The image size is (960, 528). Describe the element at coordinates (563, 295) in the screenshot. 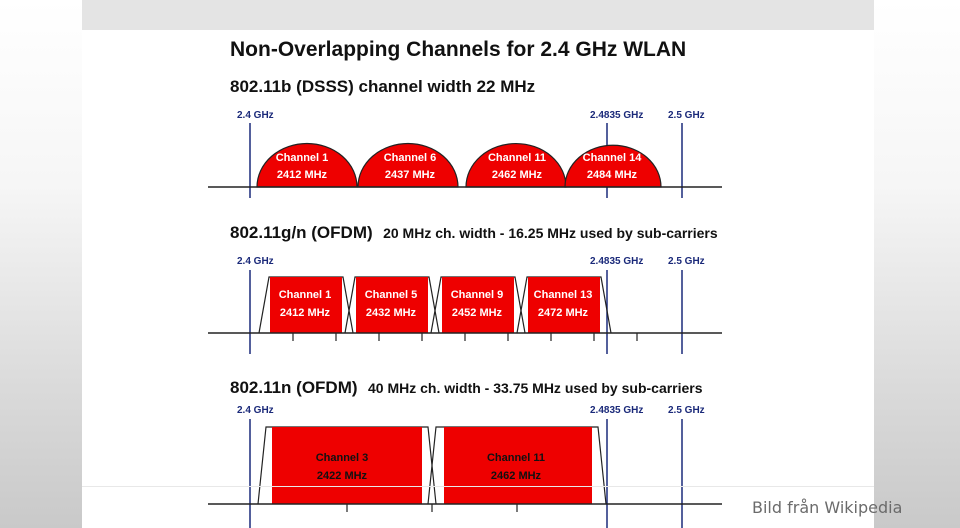

I see `ofdm20-ch13-name: Channel 13` at that location.